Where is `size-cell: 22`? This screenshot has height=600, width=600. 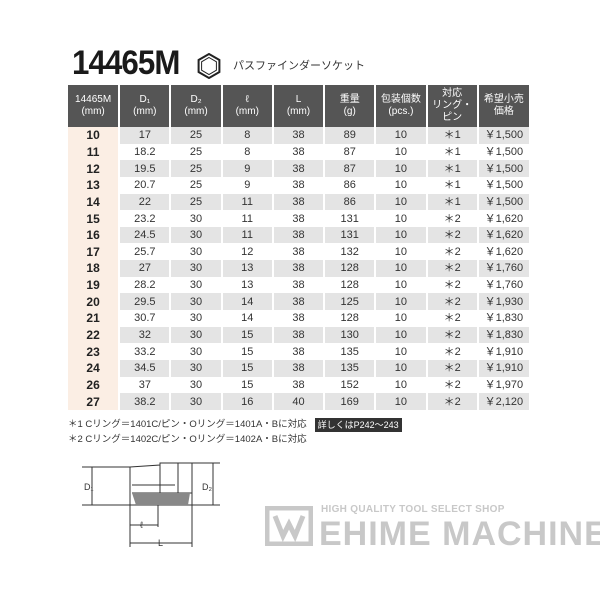 size-cell: 22 is located at coordinates (94, 335).